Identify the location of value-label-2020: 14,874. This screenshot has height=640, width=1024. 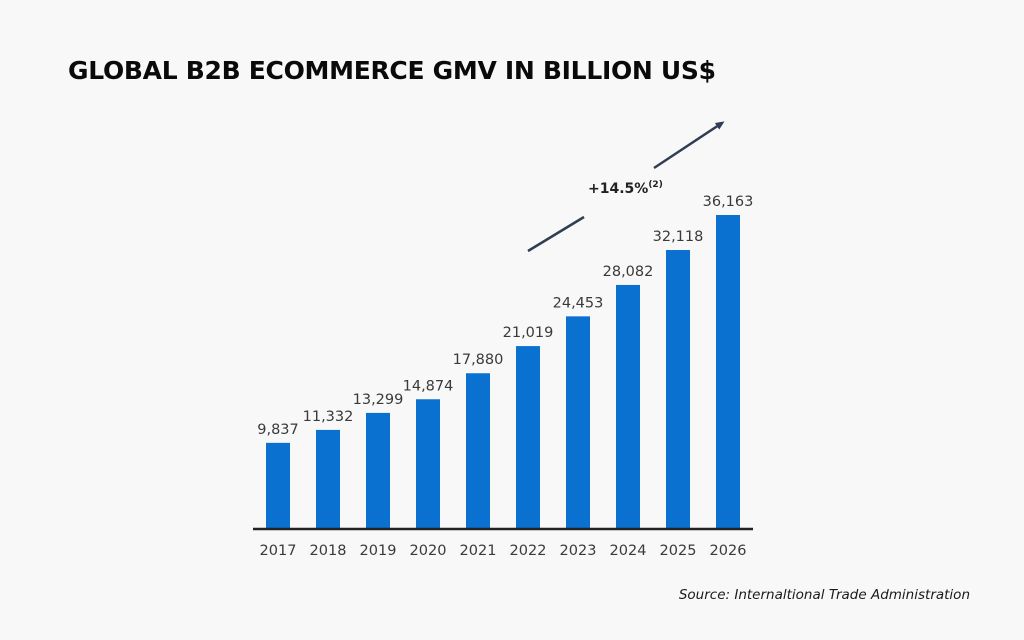
(428, 386).